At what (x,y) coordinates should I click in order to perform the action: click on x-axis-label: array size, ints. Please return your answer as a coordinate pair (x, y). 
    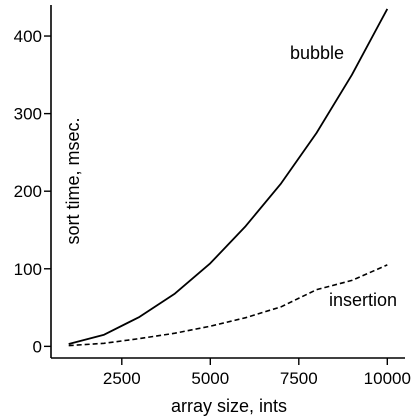
    Looking at the image, I should click on (229, 406).